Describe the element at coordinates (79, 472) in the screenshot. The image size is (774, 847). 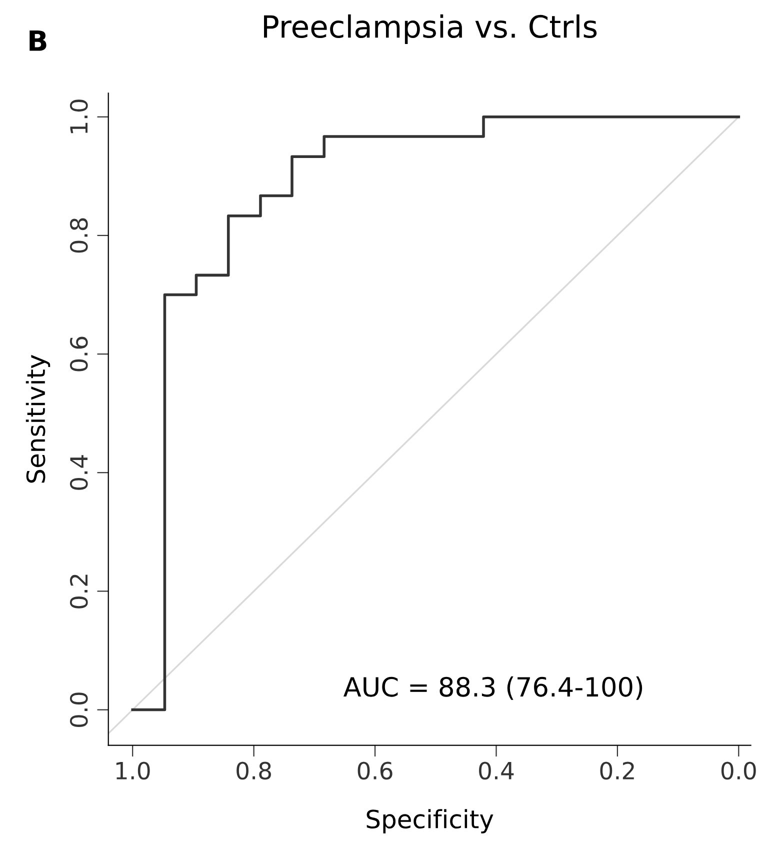
I see `y-tick-label: 0.4` at that location.